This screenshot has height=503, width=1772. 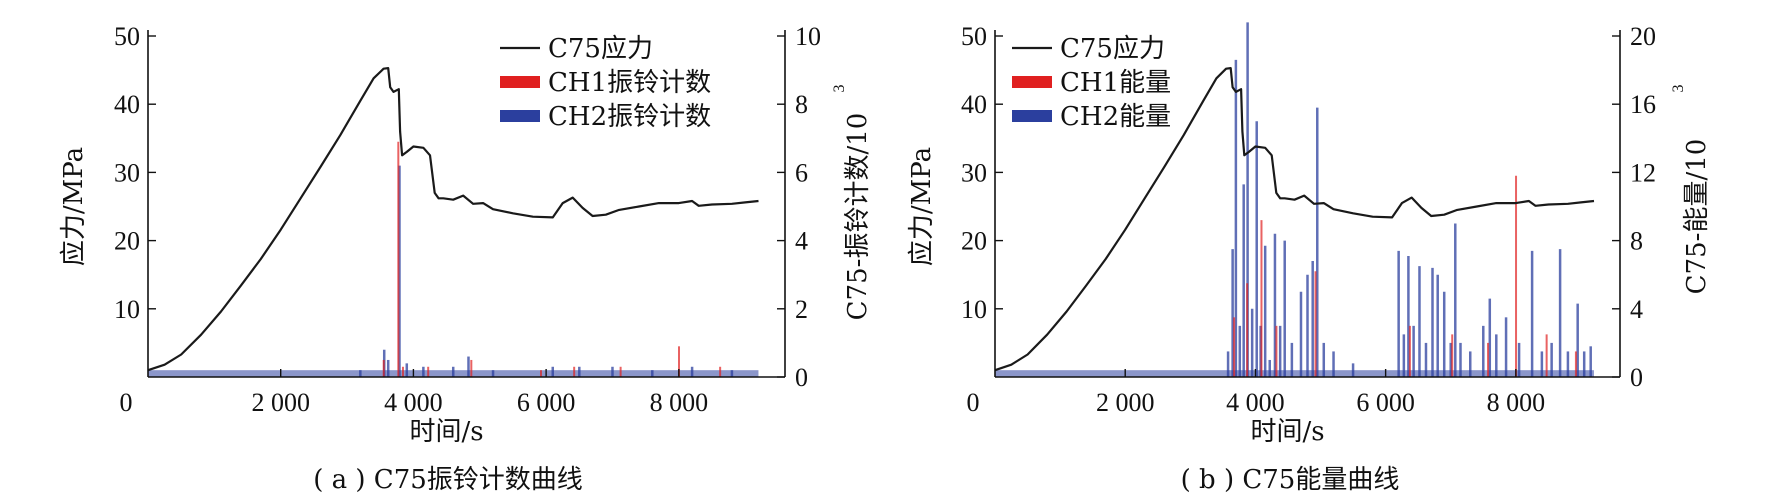 I want to click on panel-a-y-tick-label: 10, so click(x=127, y=309).